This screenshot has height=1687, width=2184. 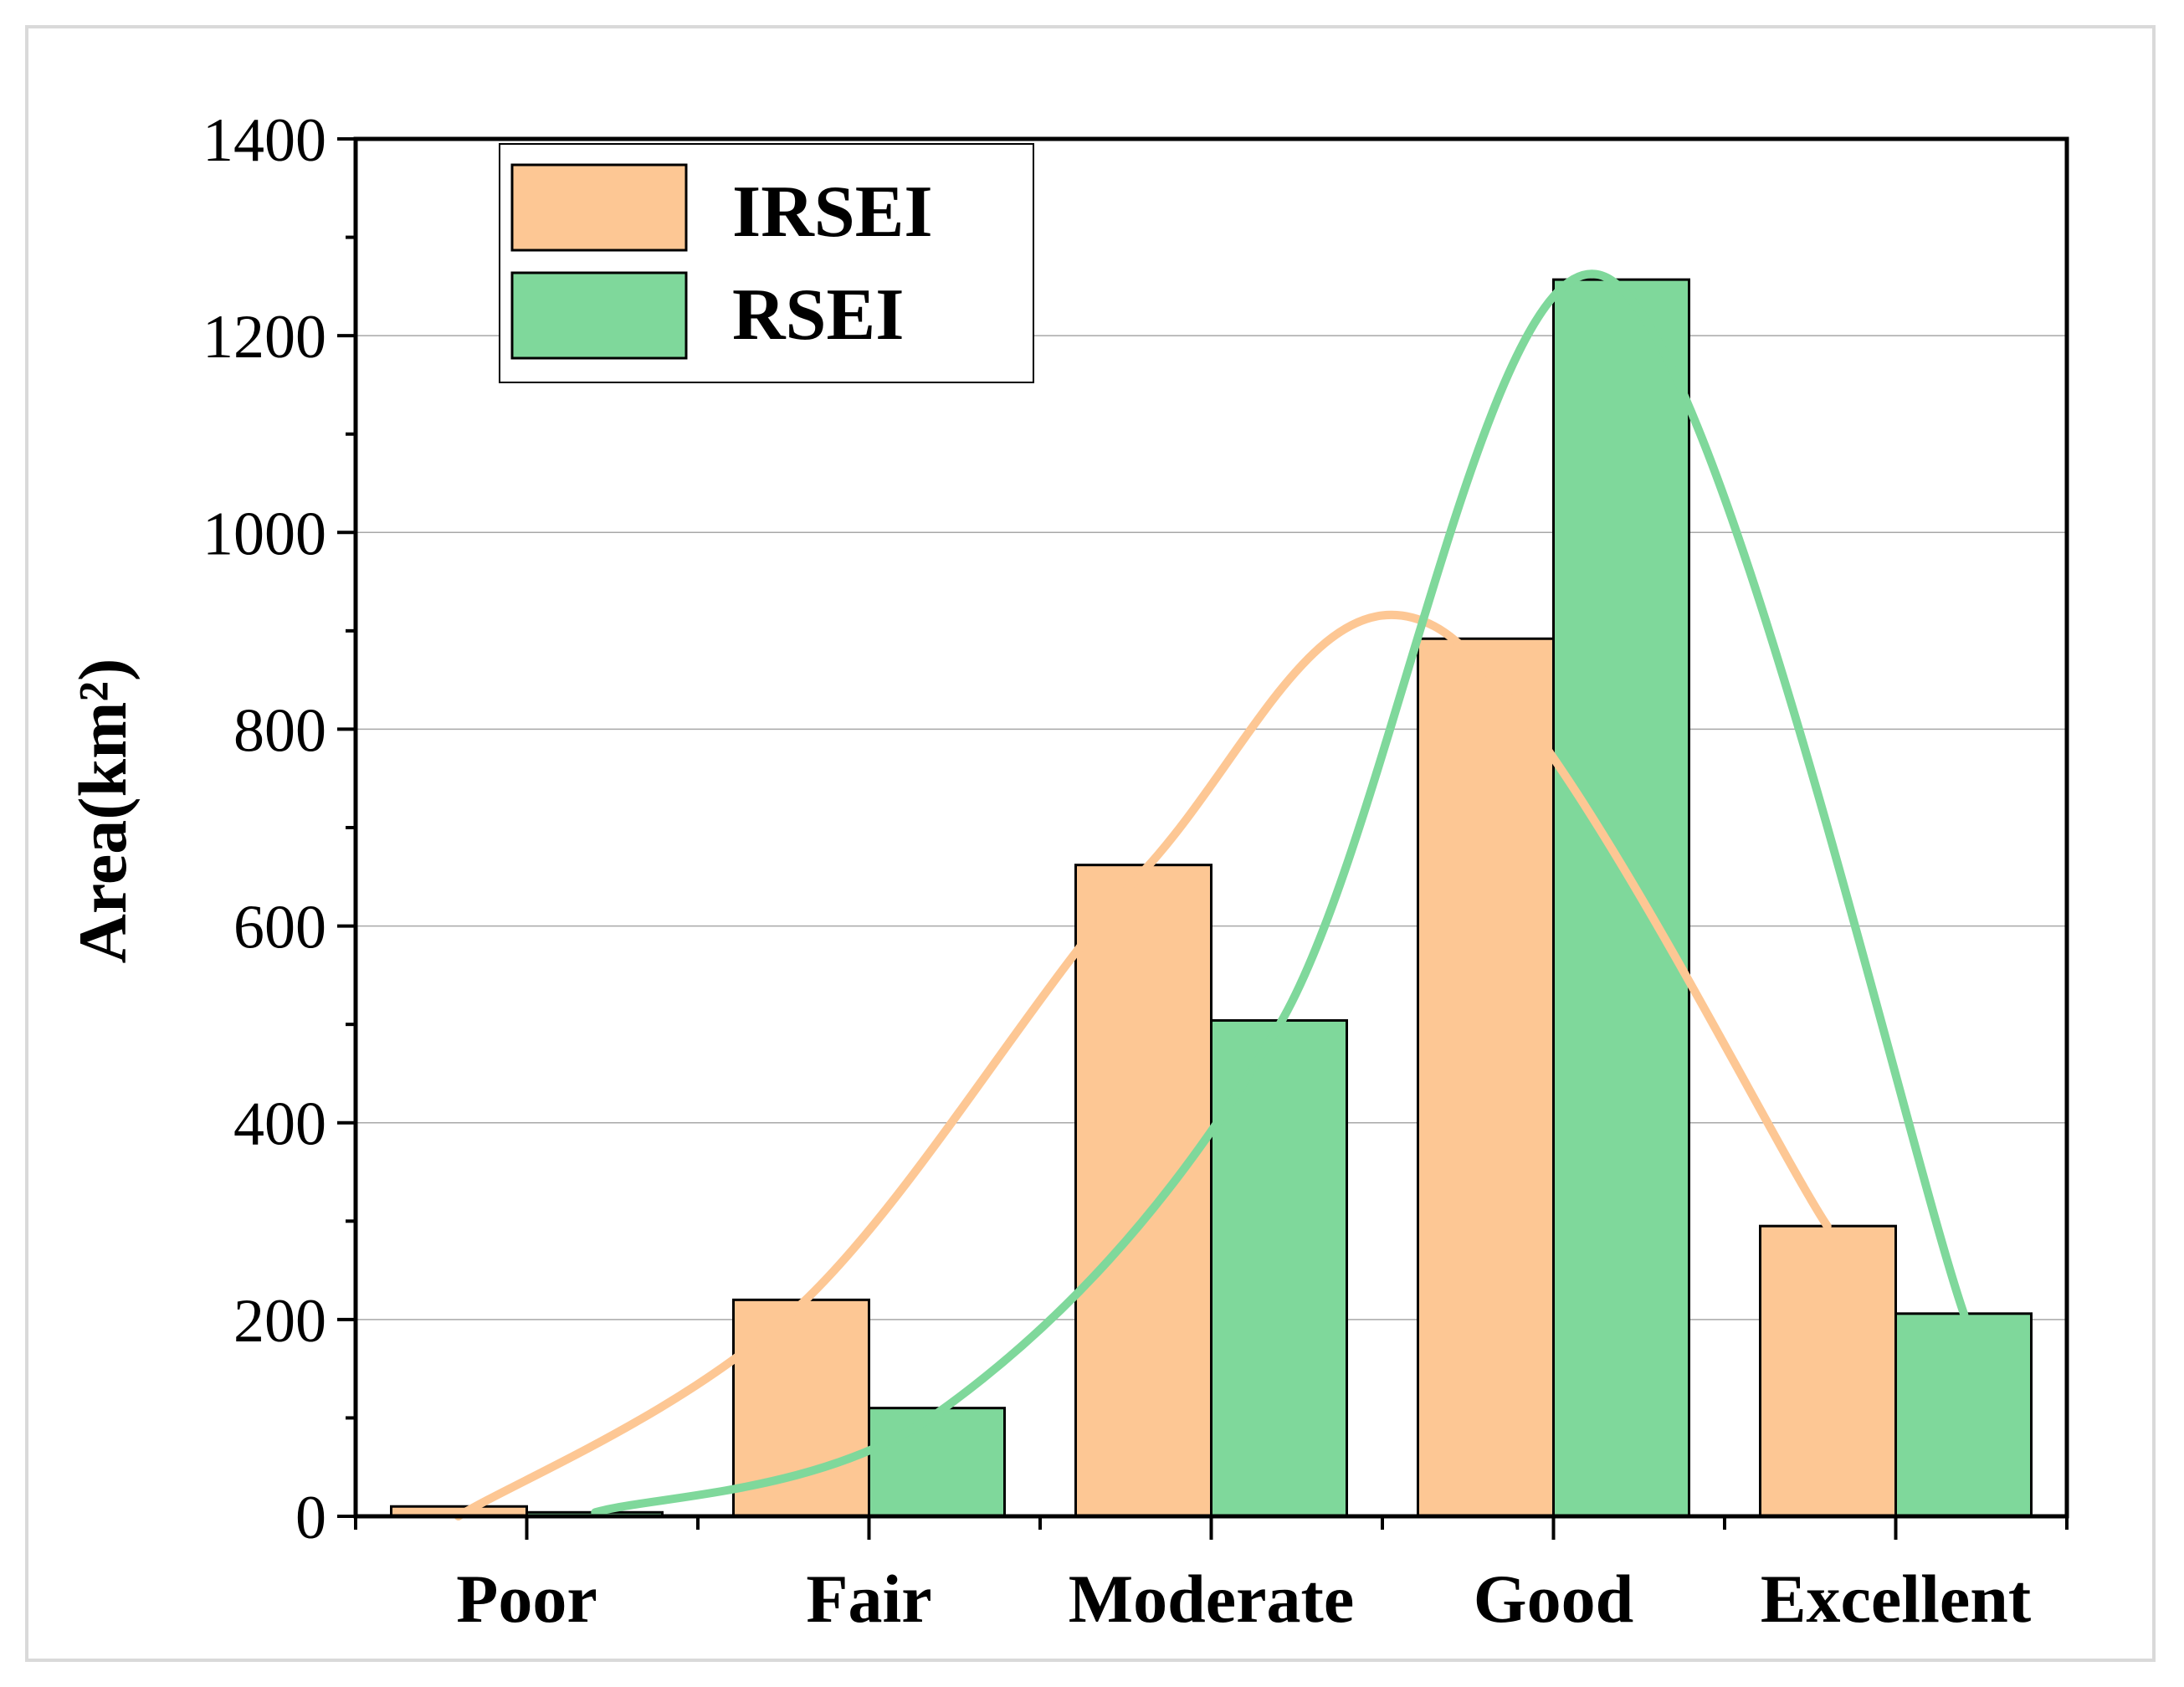 What do you see at coordinates (599, 315) in the screenshot?
I see `legend-swatch-rsei` at bounding box center [599, 315].